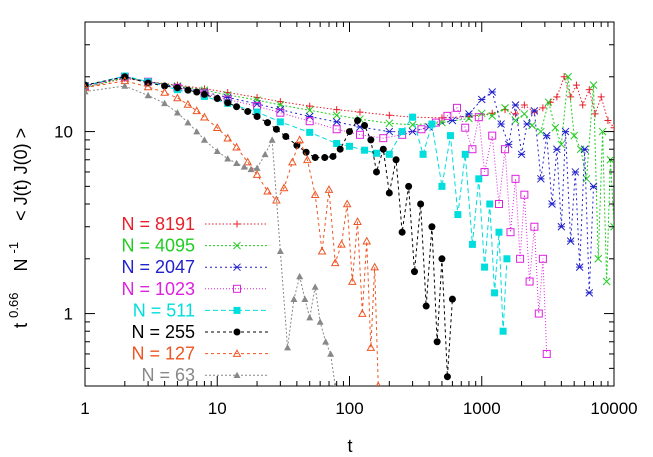  What do you see at coordinates (349, 446) in the screenshot?
I see `x-axis-title: t` at bounding box center [349, 446].